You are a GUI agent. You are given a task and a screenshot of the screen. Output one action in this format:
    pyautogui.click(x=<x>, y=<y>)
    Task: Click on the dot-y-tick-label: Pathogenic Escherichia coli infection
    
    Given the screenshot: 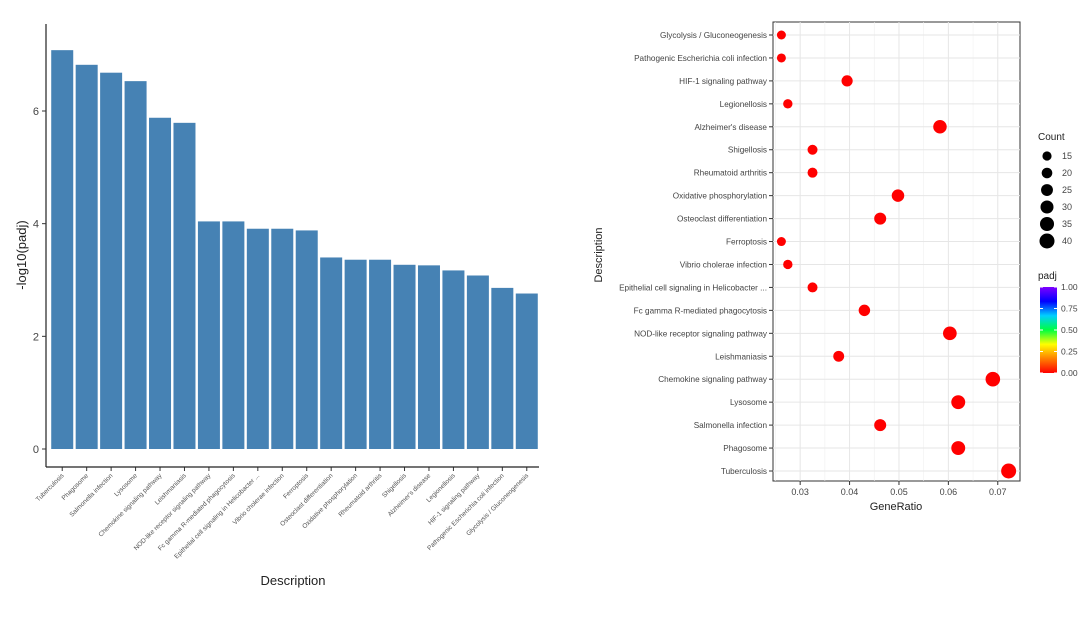 What is the action you would take?
    pyautogui.click(x=700, y=58)
    